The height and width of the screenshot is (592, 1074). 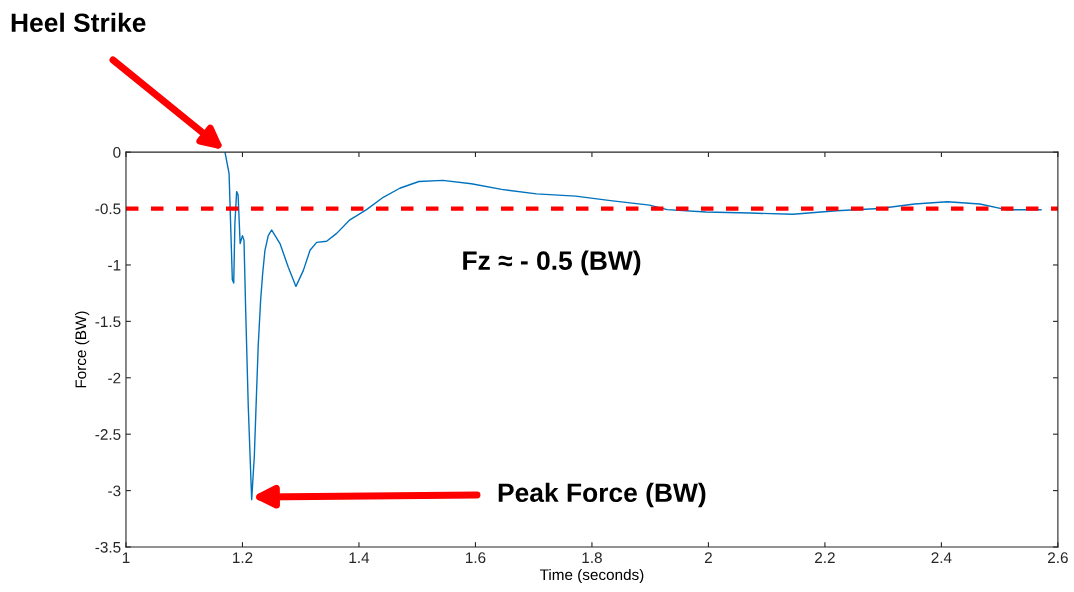 I want to click on y-tick-label: -2, so click(x=114, y=378).